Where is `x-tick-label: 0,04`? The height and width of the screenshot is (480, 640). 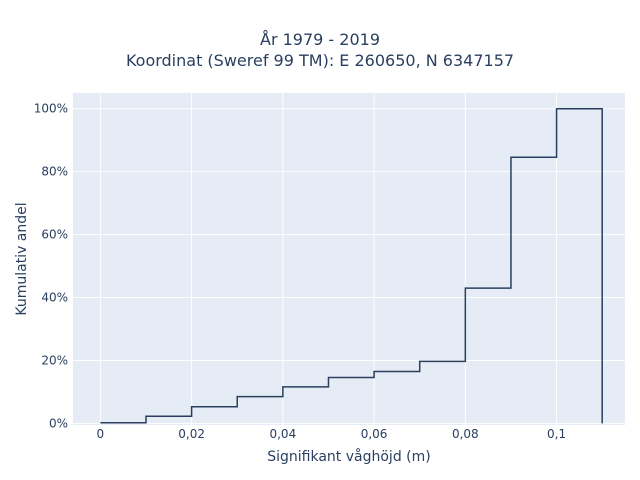 x-tick-label: 0,04 is located at coordinates (282, 434).